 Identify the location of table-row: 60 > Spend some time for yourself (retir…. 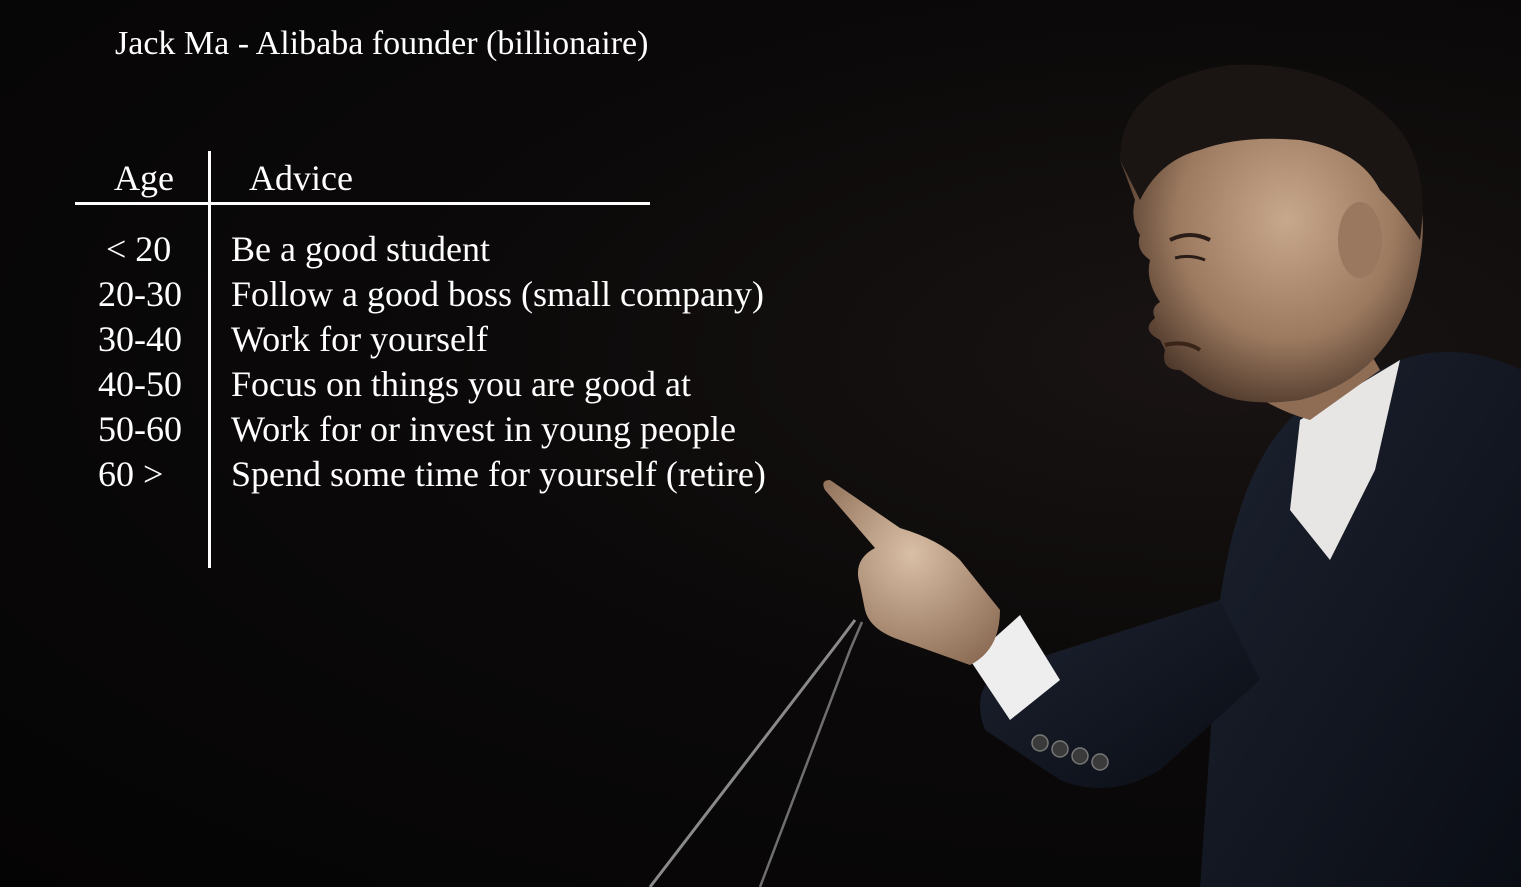
(400, 474).